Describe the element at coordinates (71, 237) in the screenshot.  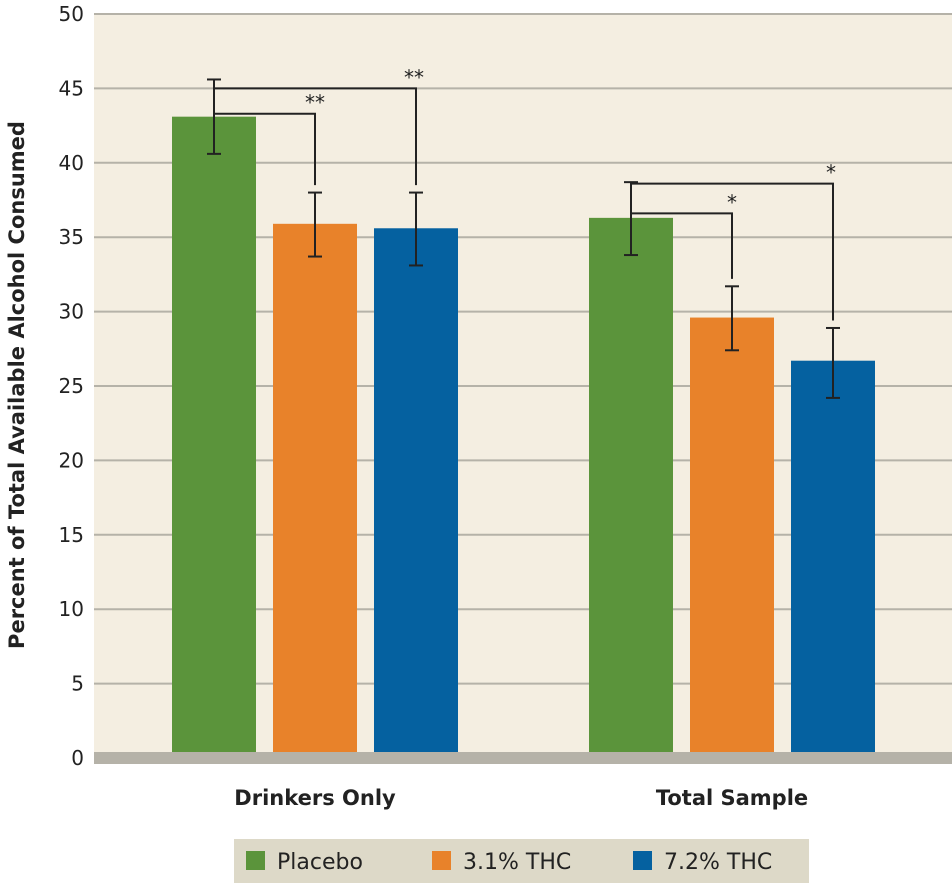
I see `y-tick-label: 35` at that location.